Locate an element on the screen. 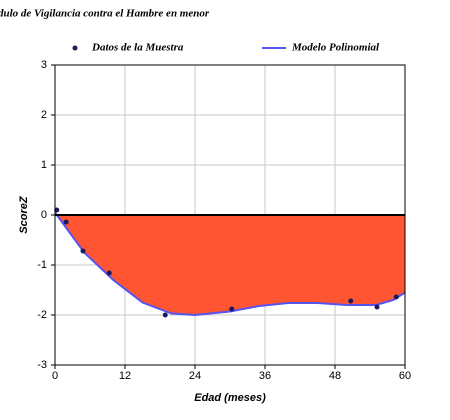 This screenshot has height=420, width=450. legend-label: Modelo Polinomial is located at coordinates (335, 48).